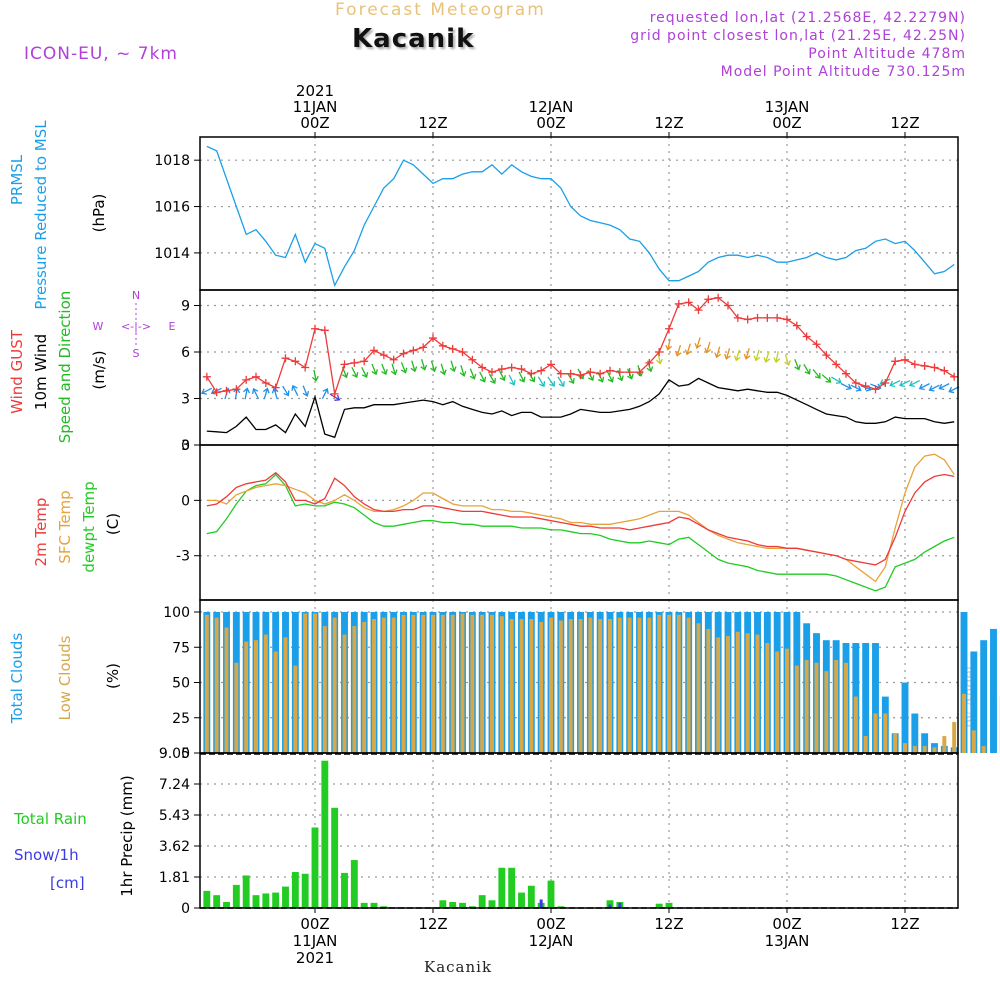 The height and width of the screenshot is (1000, 1000). What do you see at coordinates (99, 369) in the screenshot?
I see `wind-unit: (m/s)` at bounding box center [99, 369].